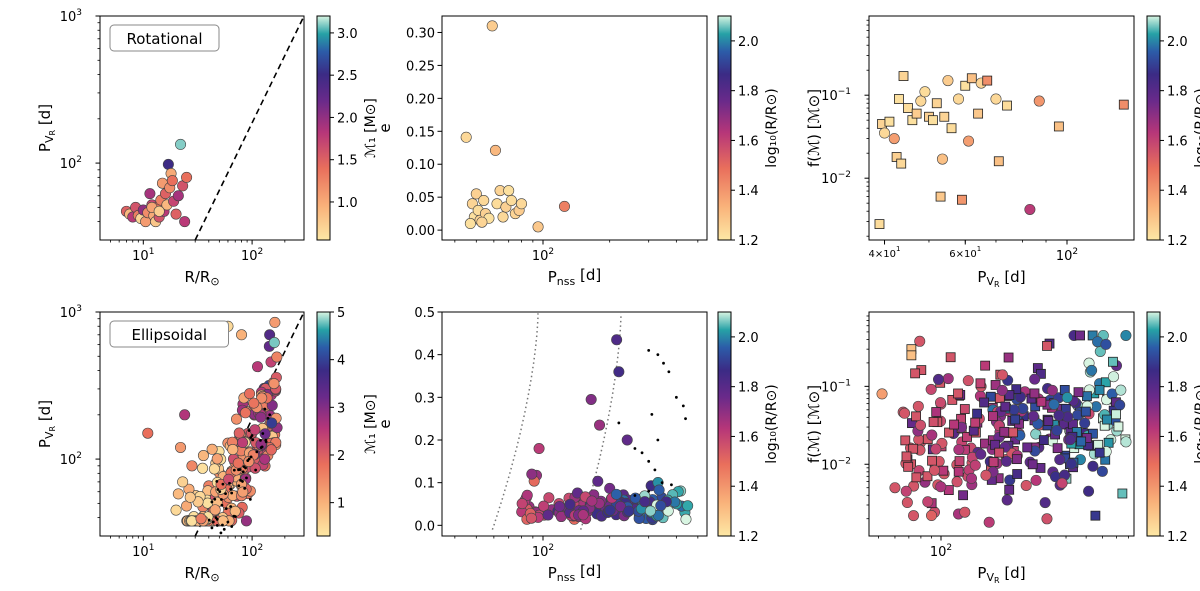 Image resolution: width=1200 pixels, height=591 pixels. I want to click on colorbar-tick-label: 1.8, so click(1177, 92).